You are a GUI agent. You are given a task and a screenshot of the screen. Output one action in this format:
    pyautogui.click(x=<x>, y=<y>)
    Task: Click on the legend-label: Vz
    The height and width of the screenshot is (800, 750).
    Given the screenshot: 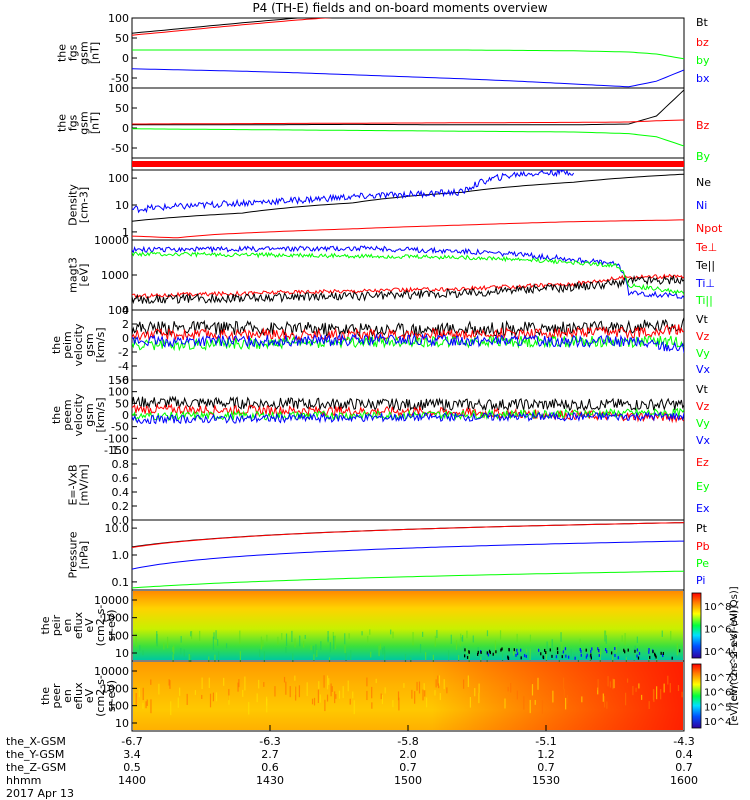 What is the action you would take?
    pyautogui.click(x=703, y=336)
    